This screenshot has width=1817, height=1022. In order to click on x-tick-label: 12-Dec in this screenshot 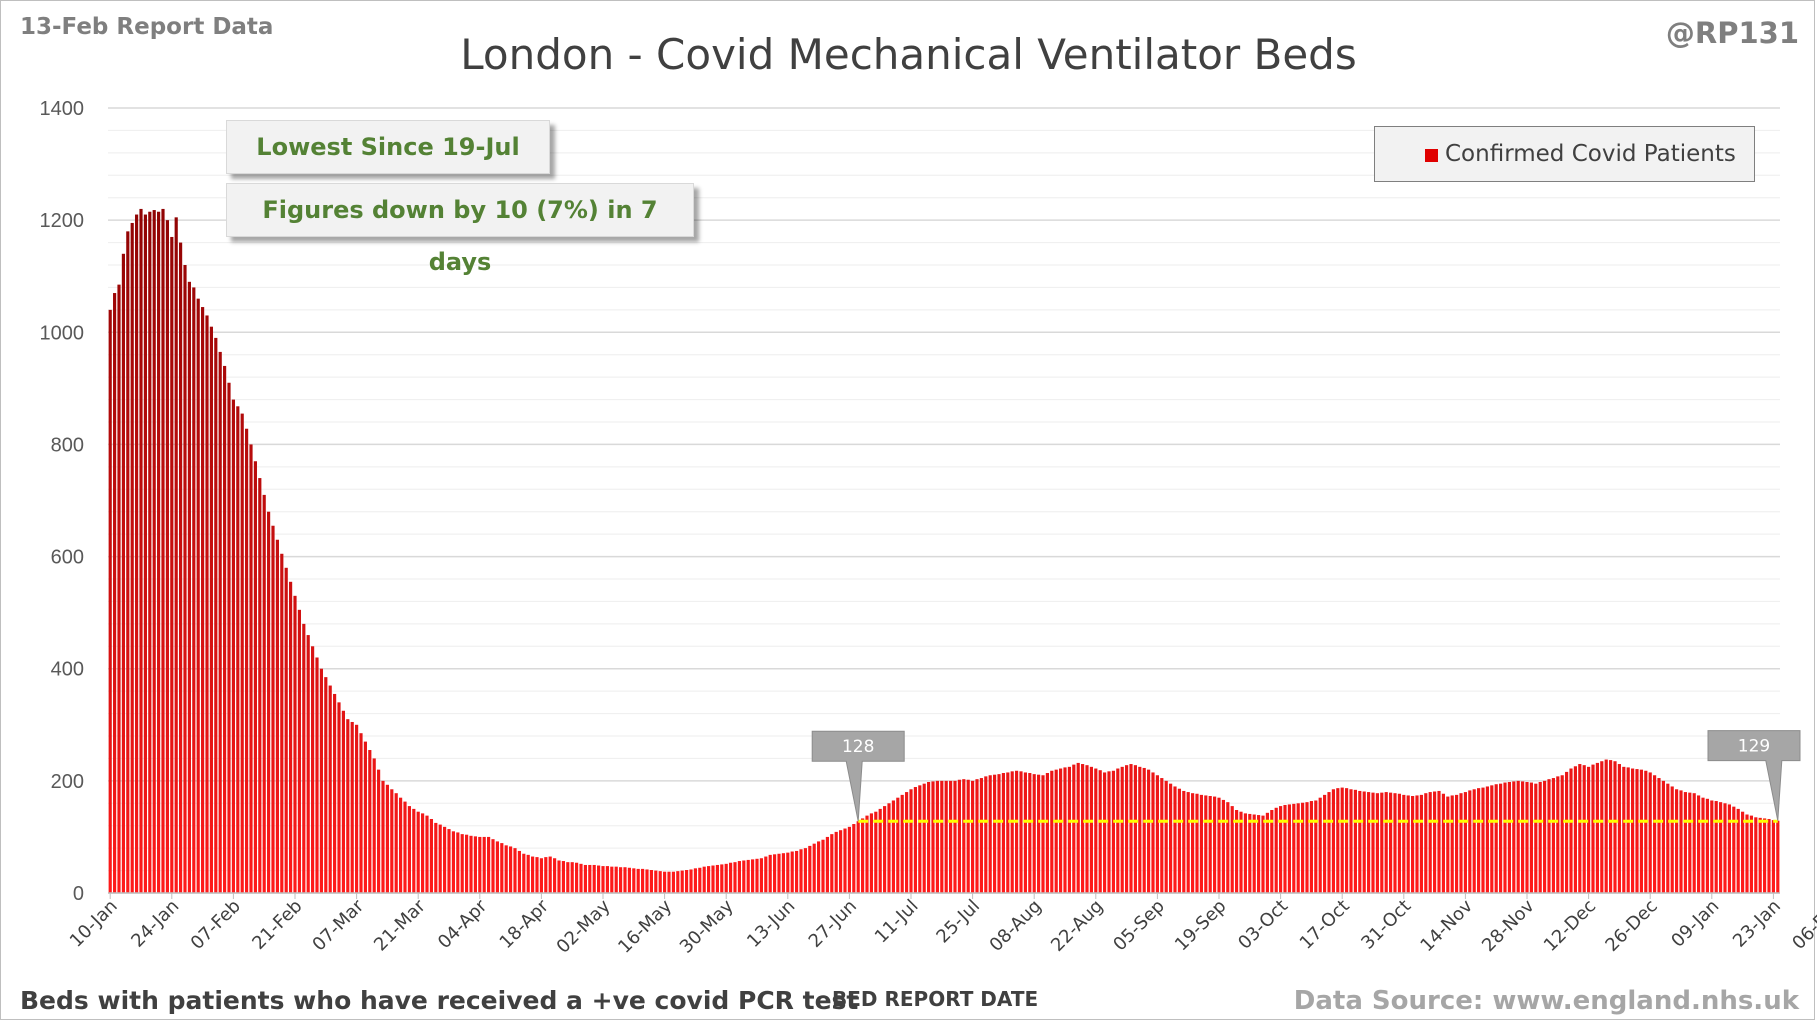, I will do `click(1570, 926)`.